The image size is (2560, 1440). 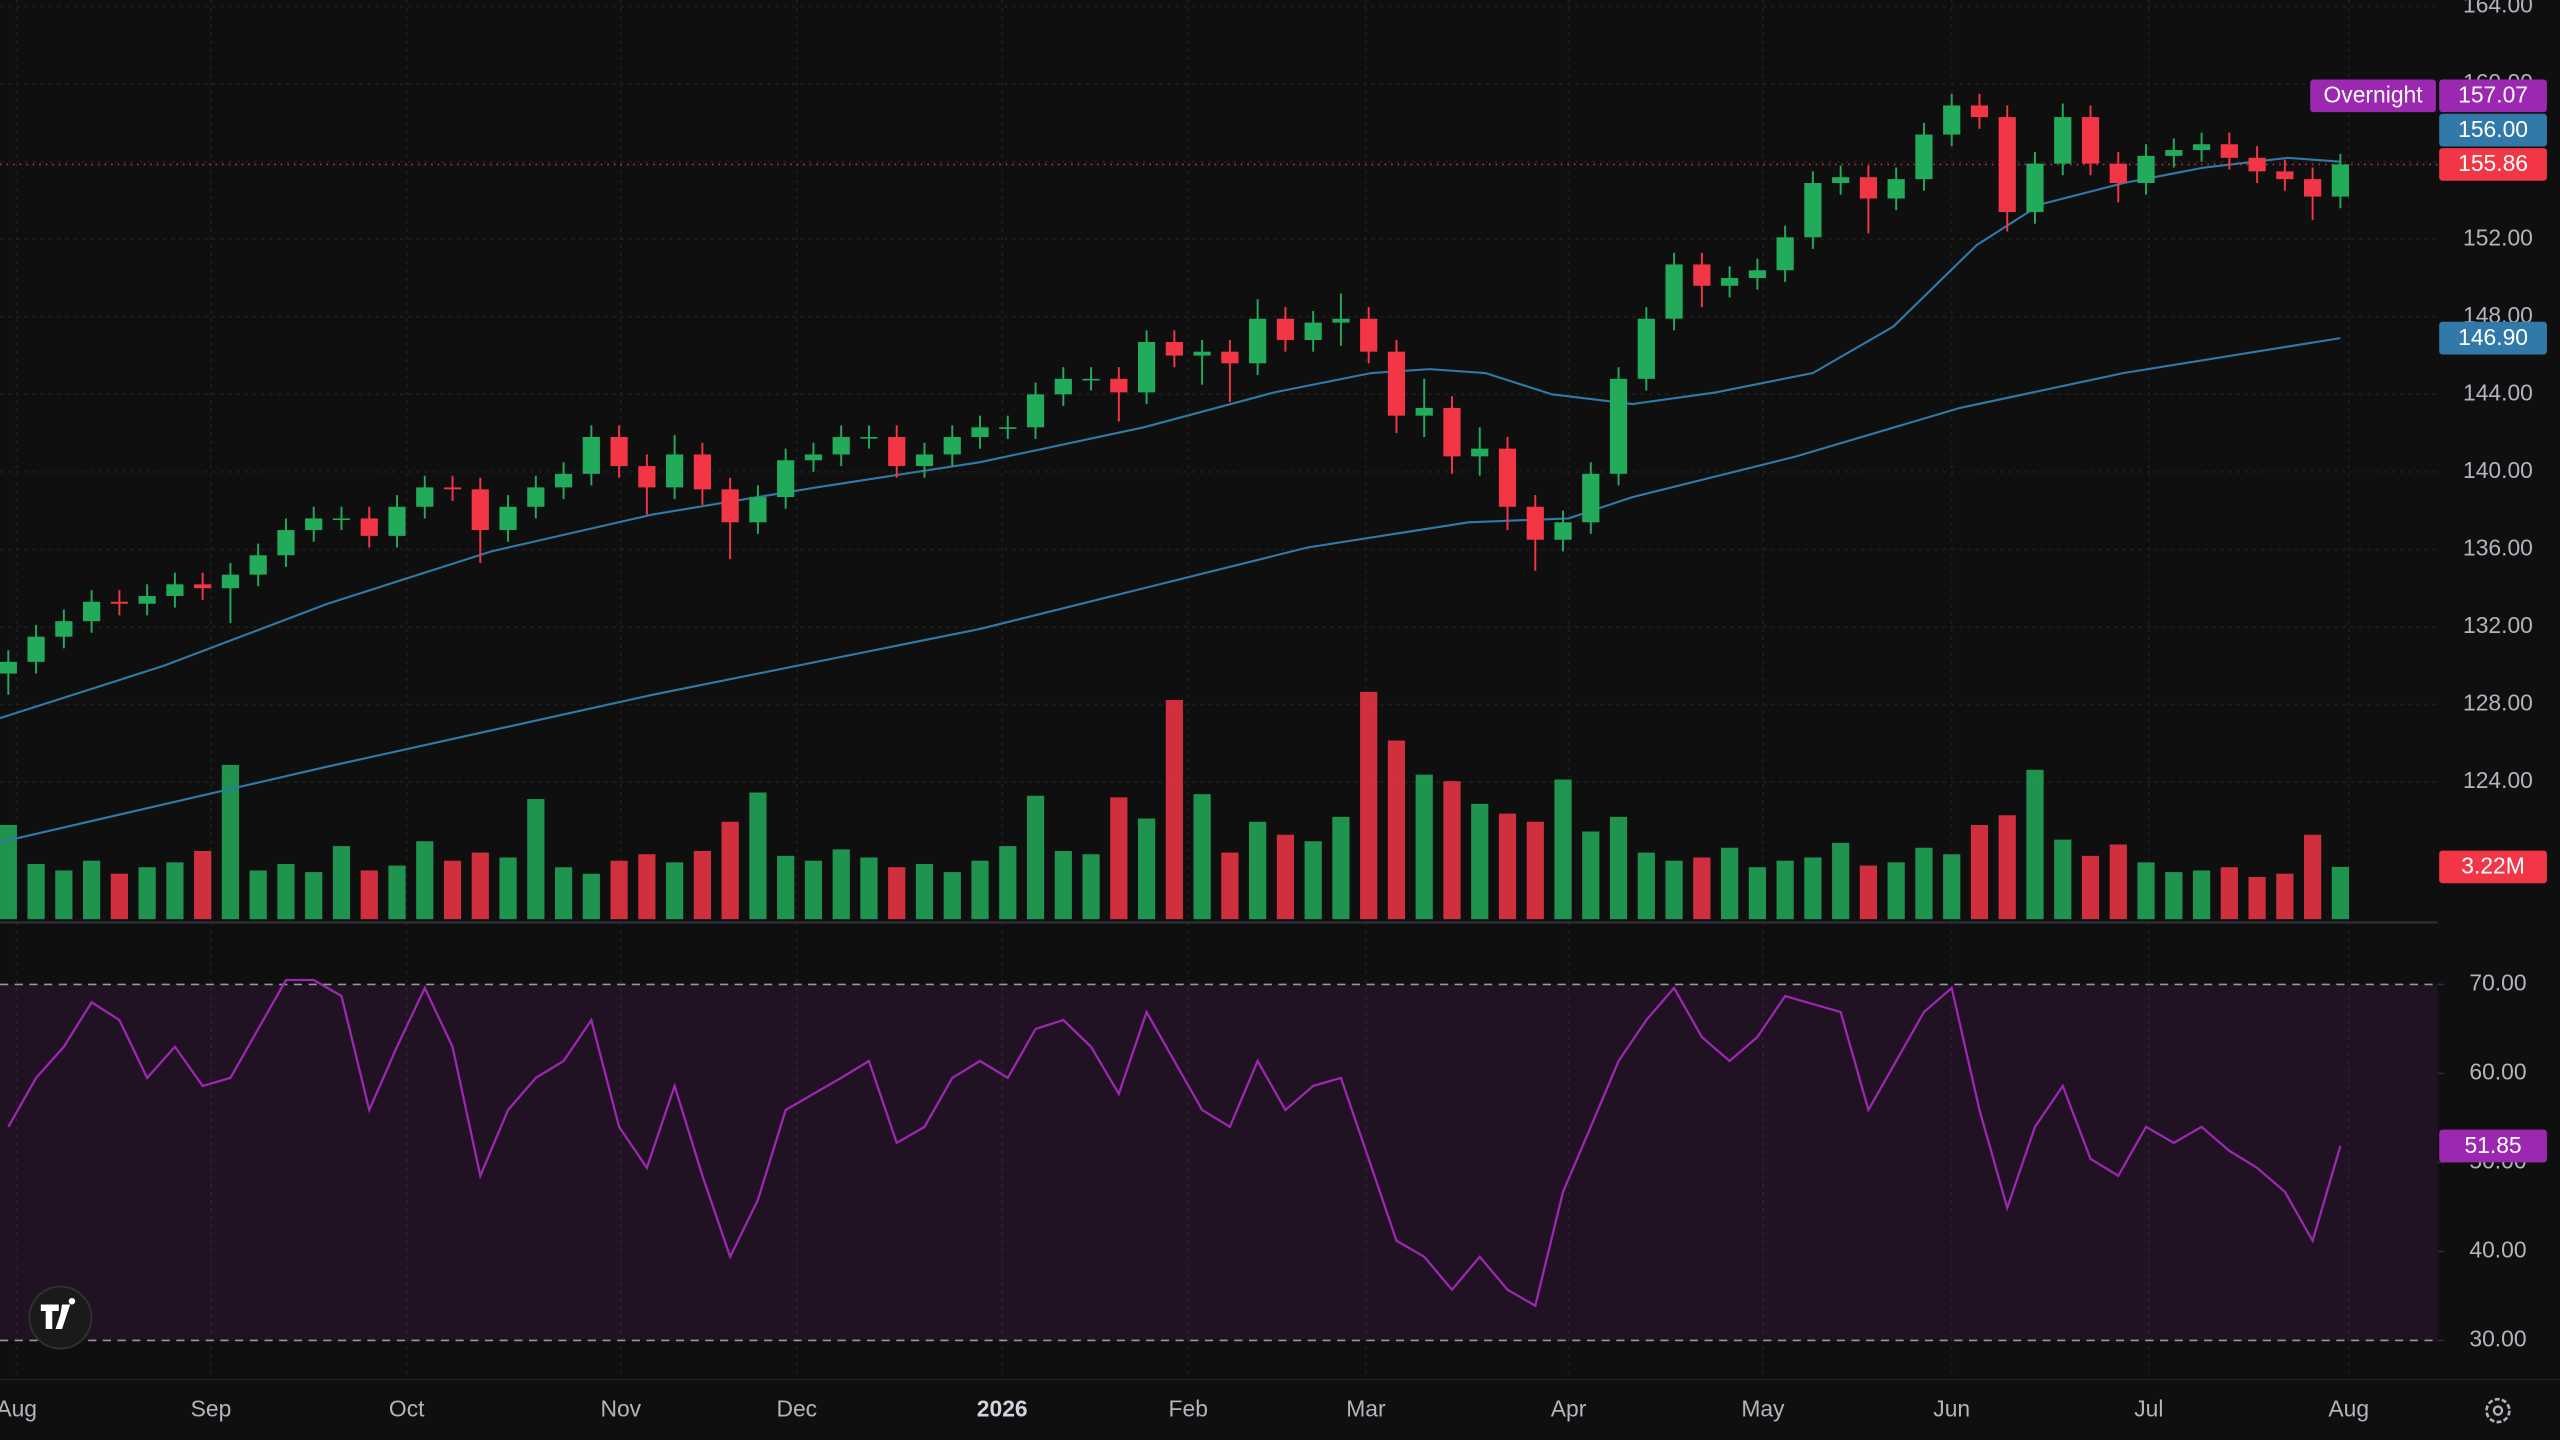 I want to click on x-tick-label: Jun, so click(x=1951, y=1409).